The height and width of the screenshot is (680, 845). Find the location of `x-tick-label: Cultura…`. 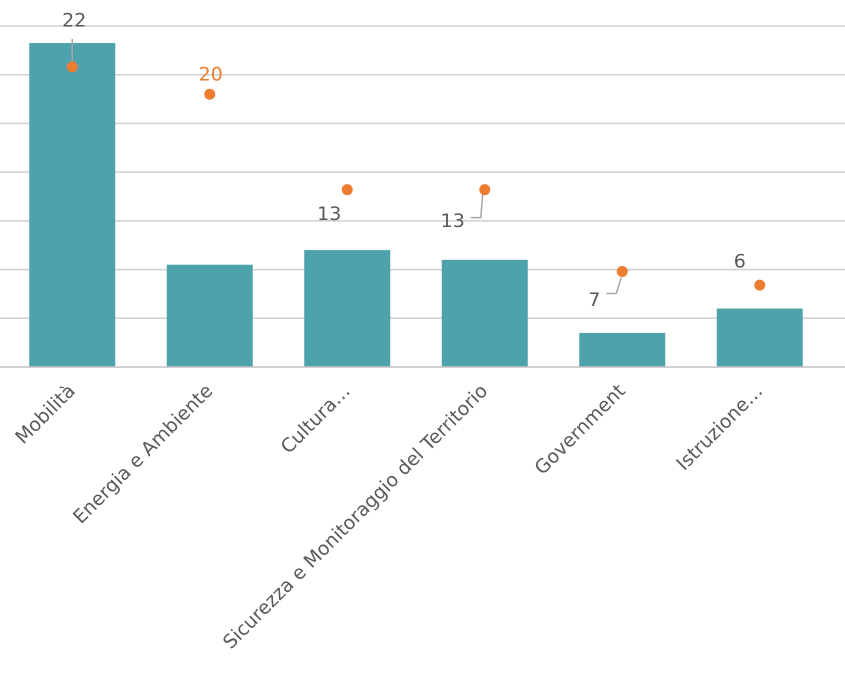

x-tick-label: Cultura… is located at coordinates (316, 419).